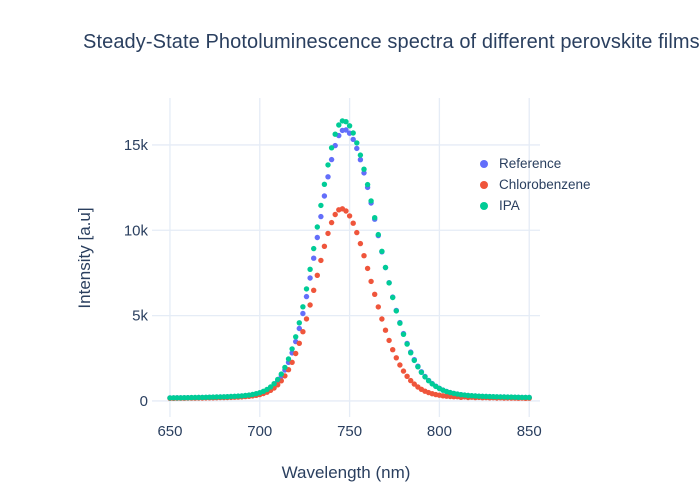 This screenshot has width=700, height=500. I want to click on legend-item-reference: Reference, so click(533, 163).